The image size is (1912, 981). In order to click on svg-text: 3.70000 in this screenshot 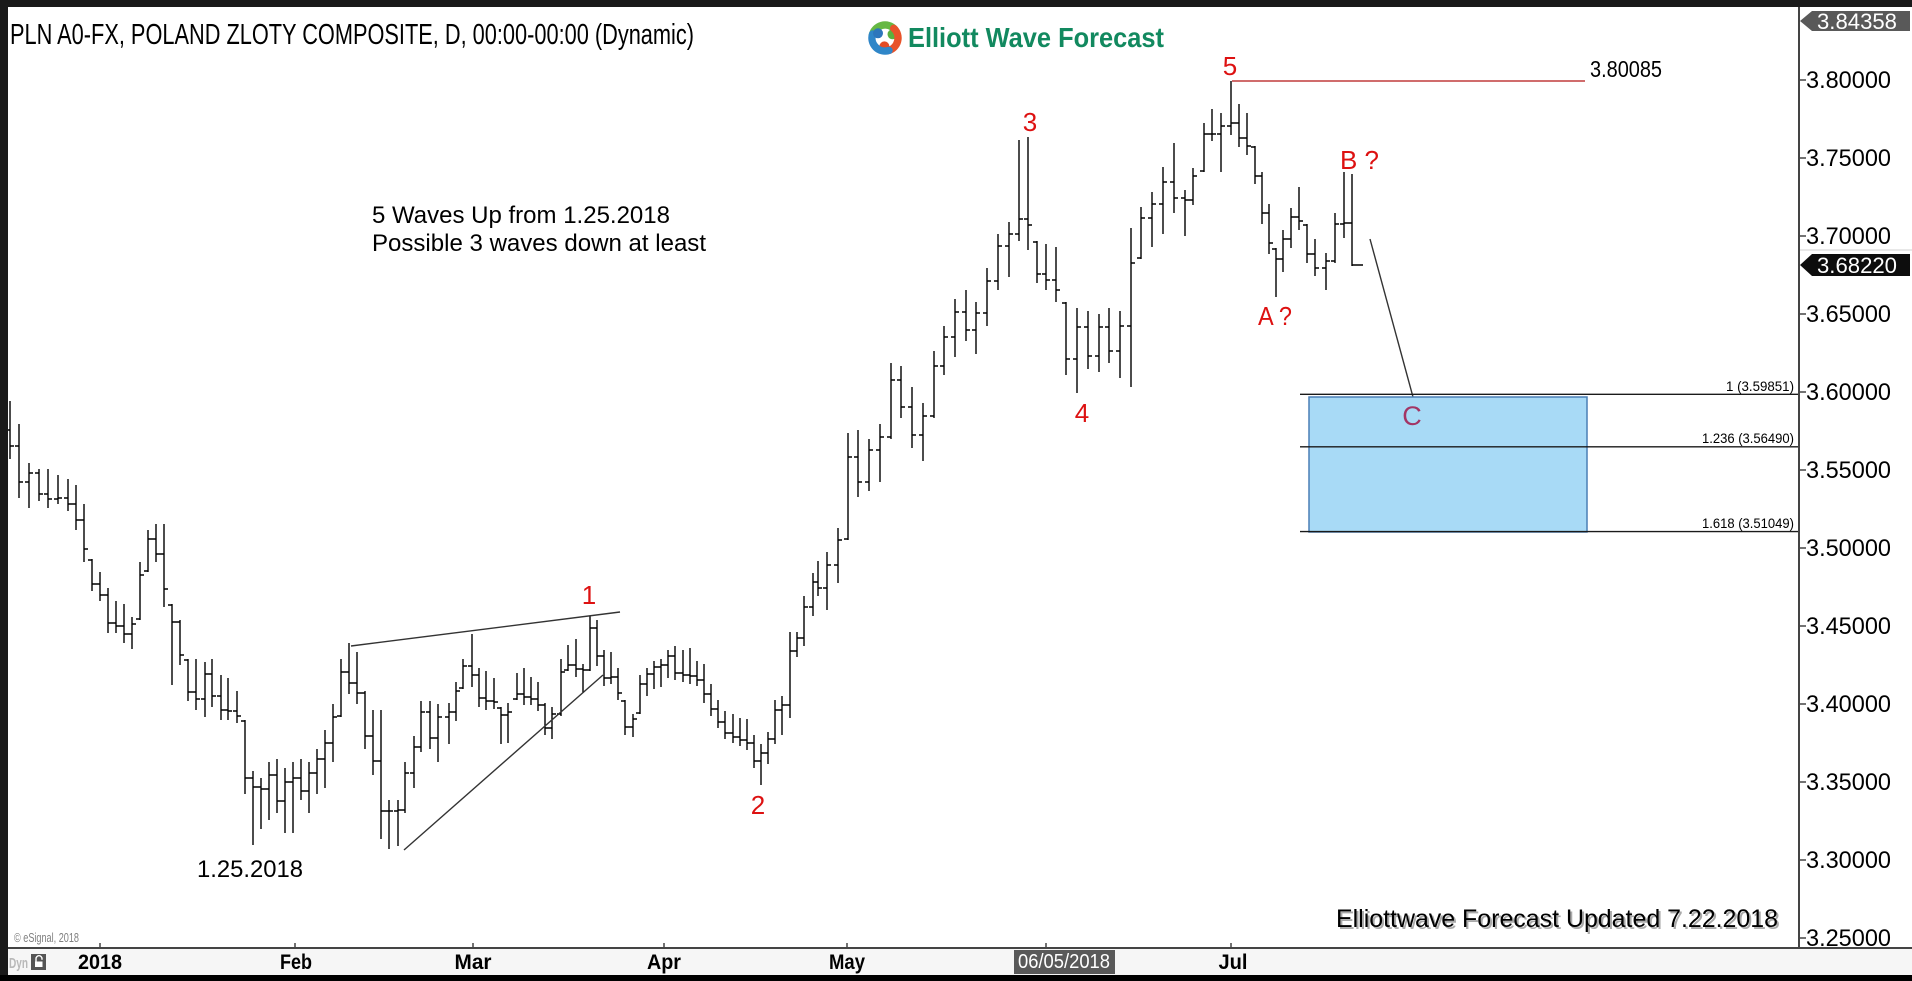, I will do `click(1848, 236)`.